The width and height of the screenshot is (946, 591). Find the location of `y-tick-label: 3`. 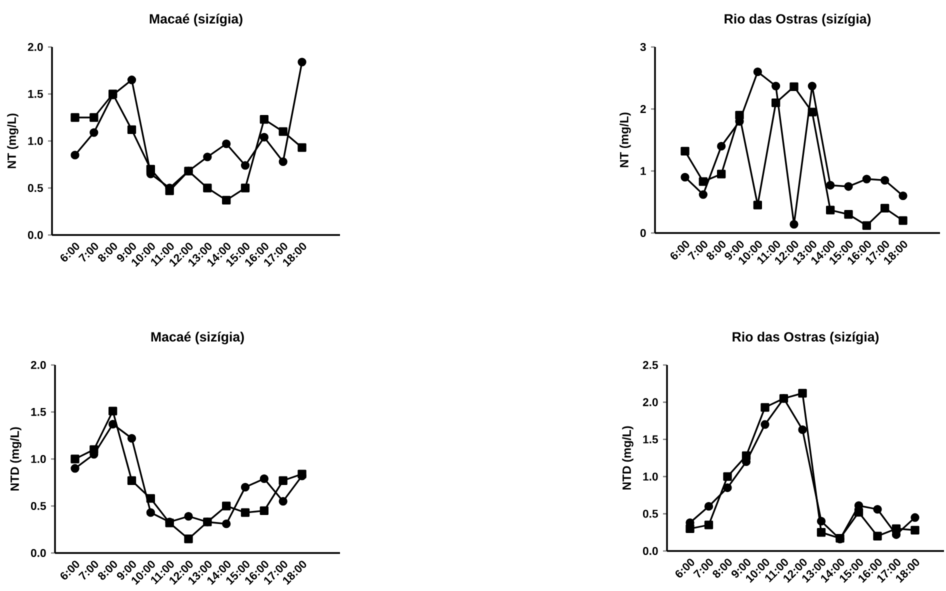

y-tick-label: 3 is located at coordinates (643, 47).